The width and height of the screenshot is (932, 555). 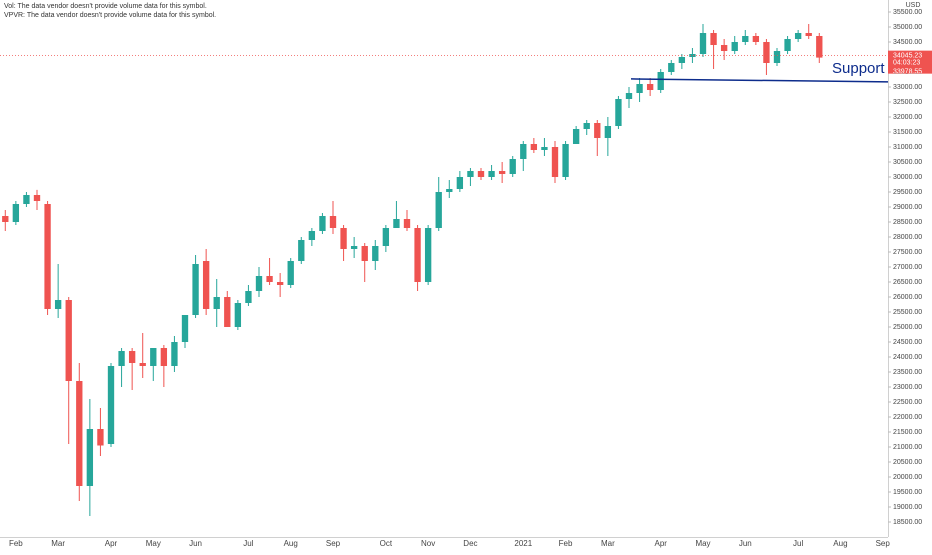 I want to click on support-line, so click(x=759, y=80).